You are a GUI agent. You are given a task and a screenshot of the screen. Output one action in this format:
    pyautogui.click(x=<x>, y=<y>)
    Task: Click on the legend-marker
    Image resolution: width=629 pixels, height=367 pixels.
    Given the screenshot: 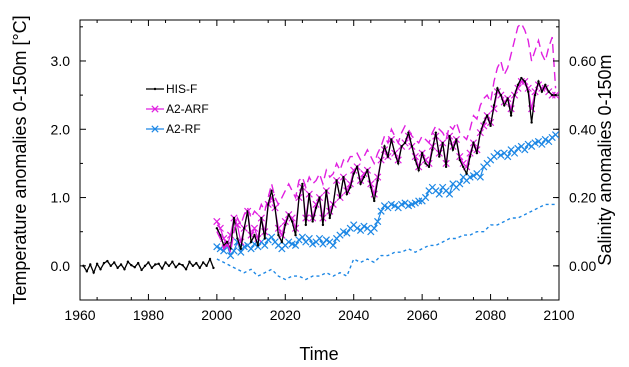 What is the action you would take?
    pyautogui.click(x=155, y=89)
    